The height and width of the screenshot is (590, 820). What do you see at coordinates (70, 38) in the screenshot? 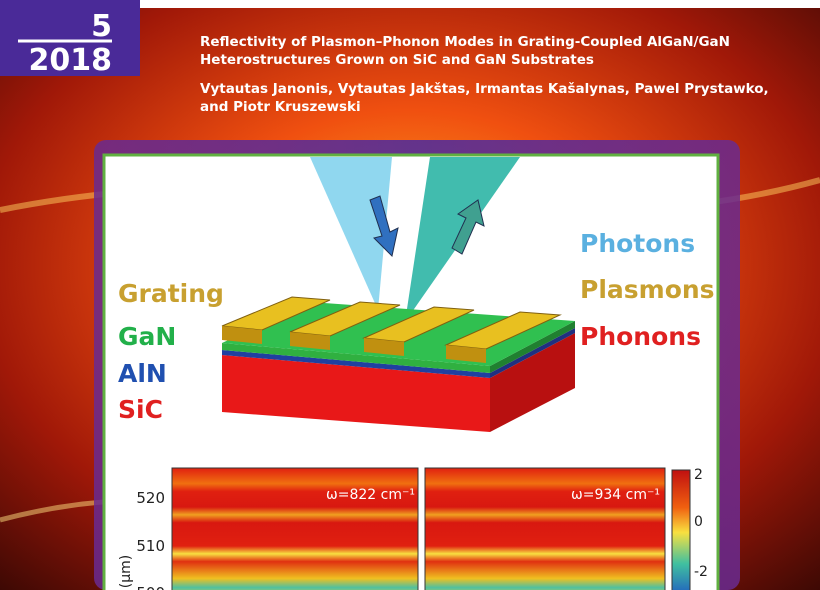
I see `issue-box` at bounding box center [70, 38].